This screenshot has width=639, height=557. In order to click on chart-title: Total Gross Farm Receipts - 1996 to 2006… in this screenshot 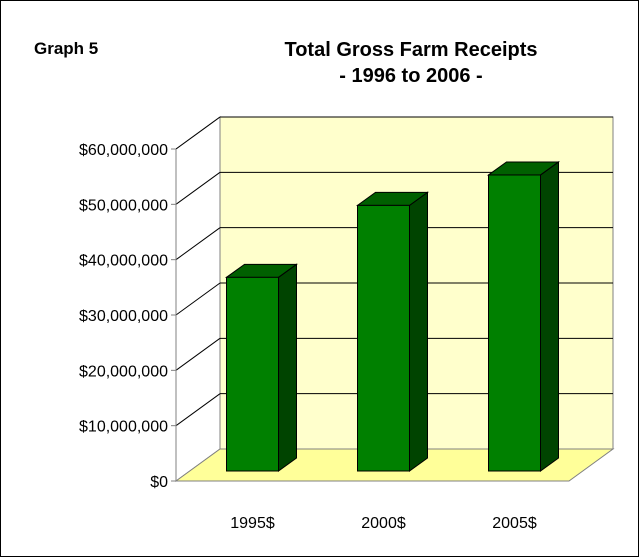, I will do `click(411, 63)`.